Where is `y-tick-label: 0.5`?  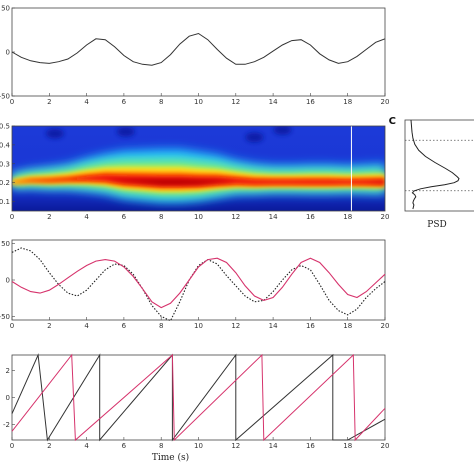 y-tick-label: 0.5 is located at coordinates (5, 127).